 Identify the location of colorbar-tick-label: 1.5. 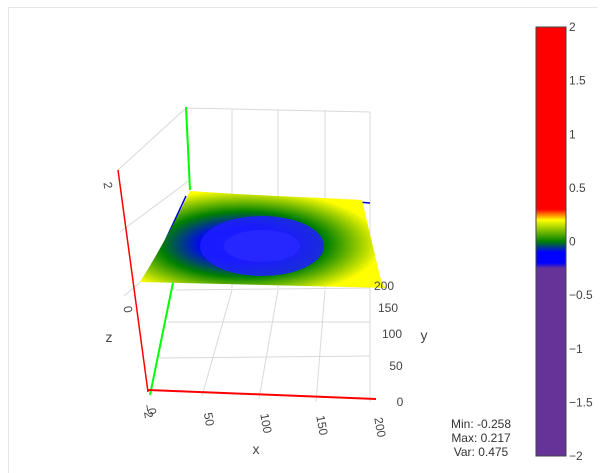
(577, 81).